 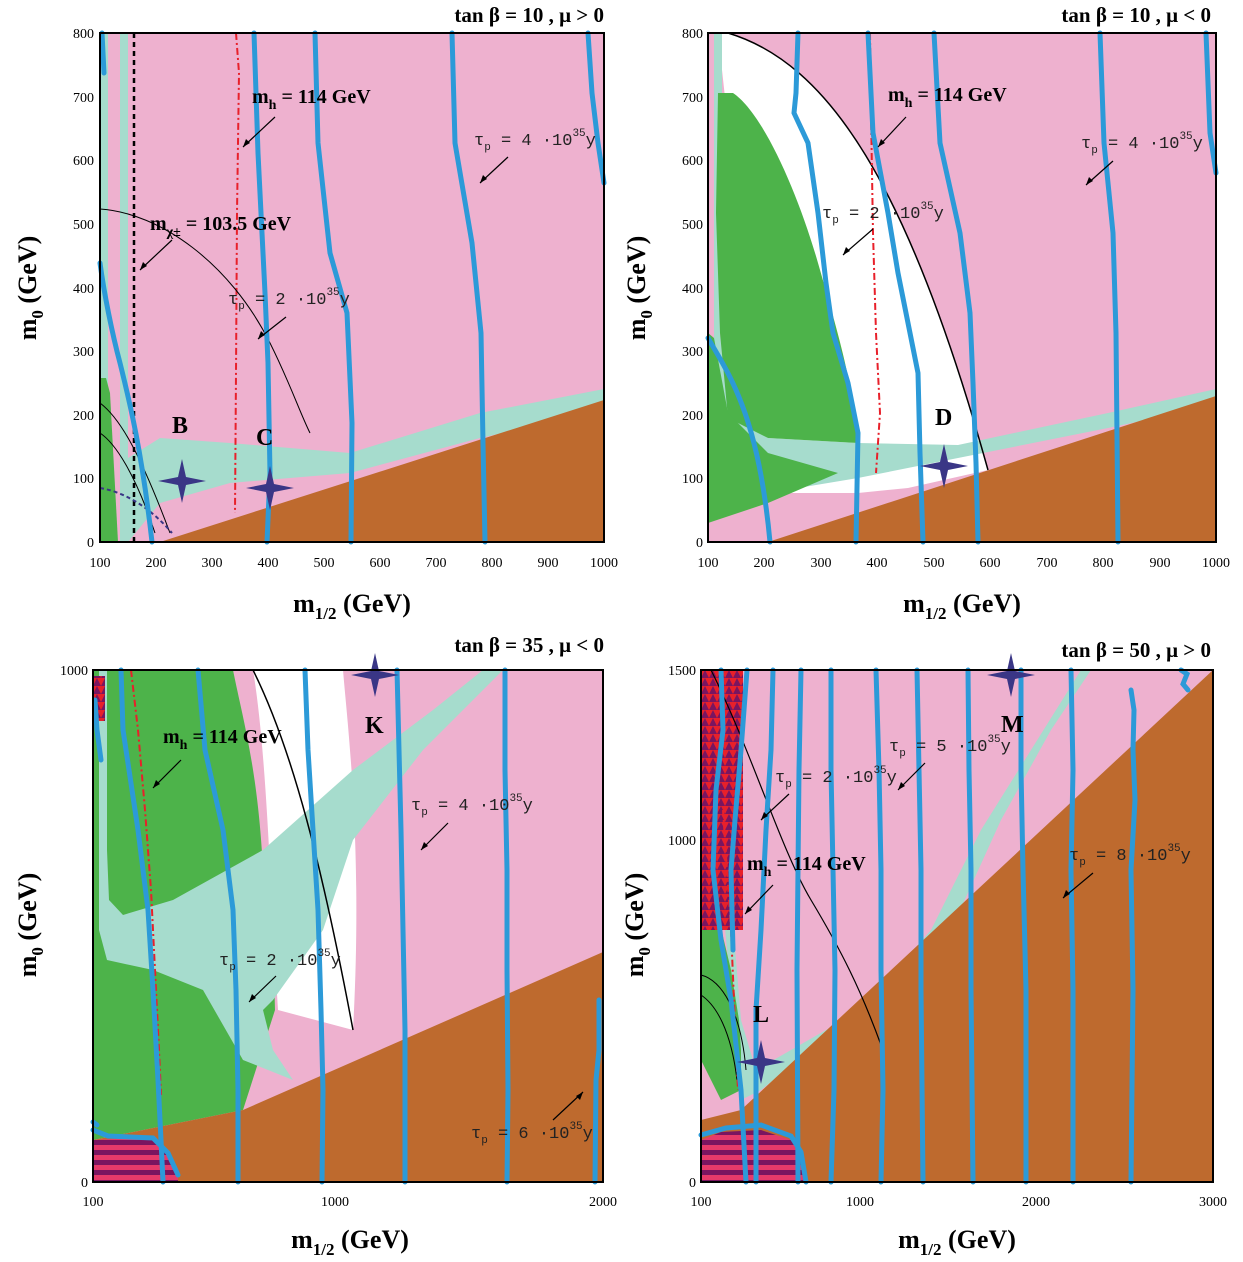 I want to click on benchmark-label: M, so click(x=1012, y=725).